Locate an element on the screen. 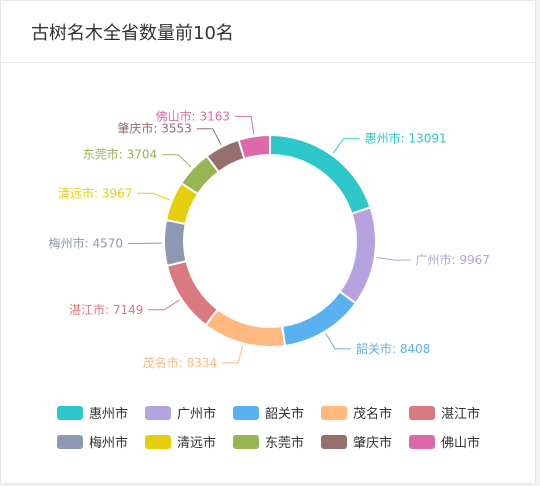 The image size is (540, 486). legend-label: 梅州市 is located at coordinates (108, 443).